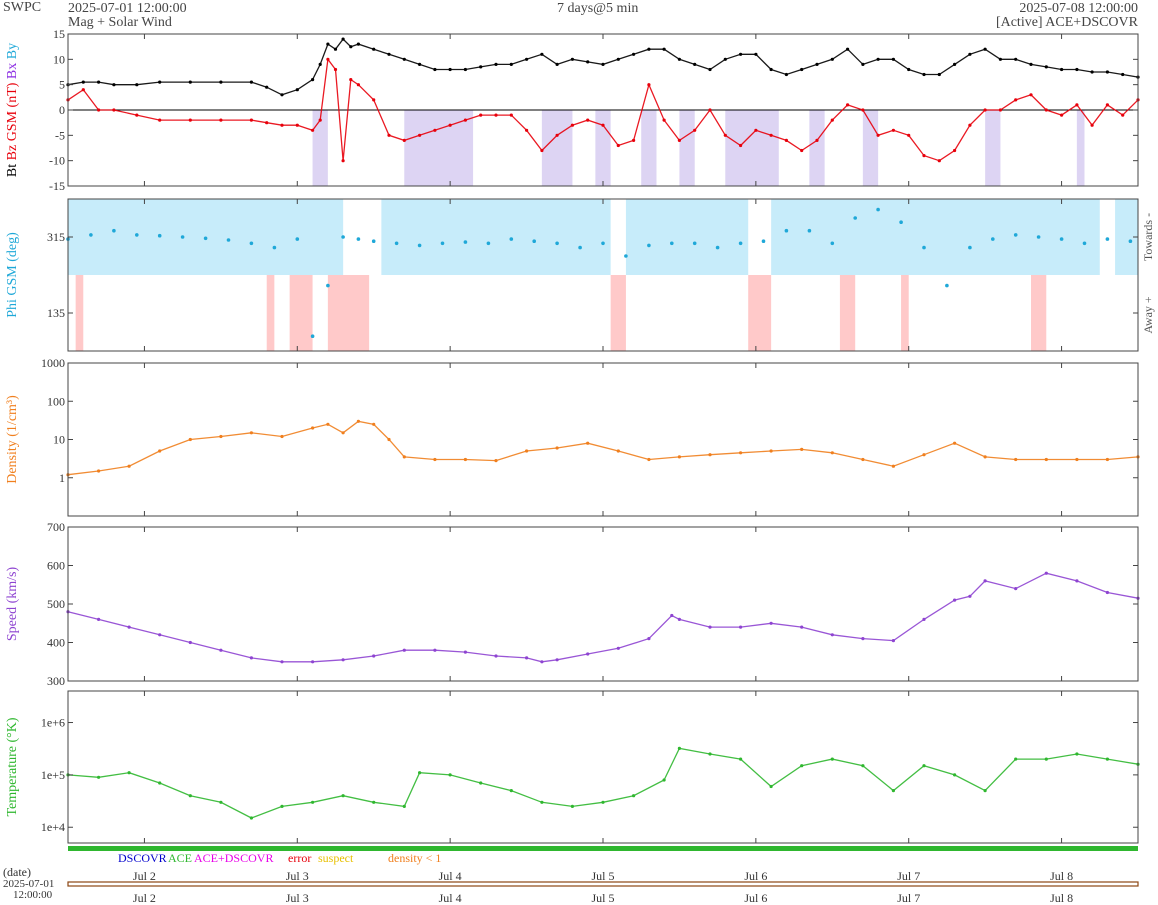 Image resolution: width=1158 pixels, height=905 pixels. Describe the element at coordinates (127, 8) in the screenshot. I see `start-time: 2025-07-01 12:00:00` at that location.